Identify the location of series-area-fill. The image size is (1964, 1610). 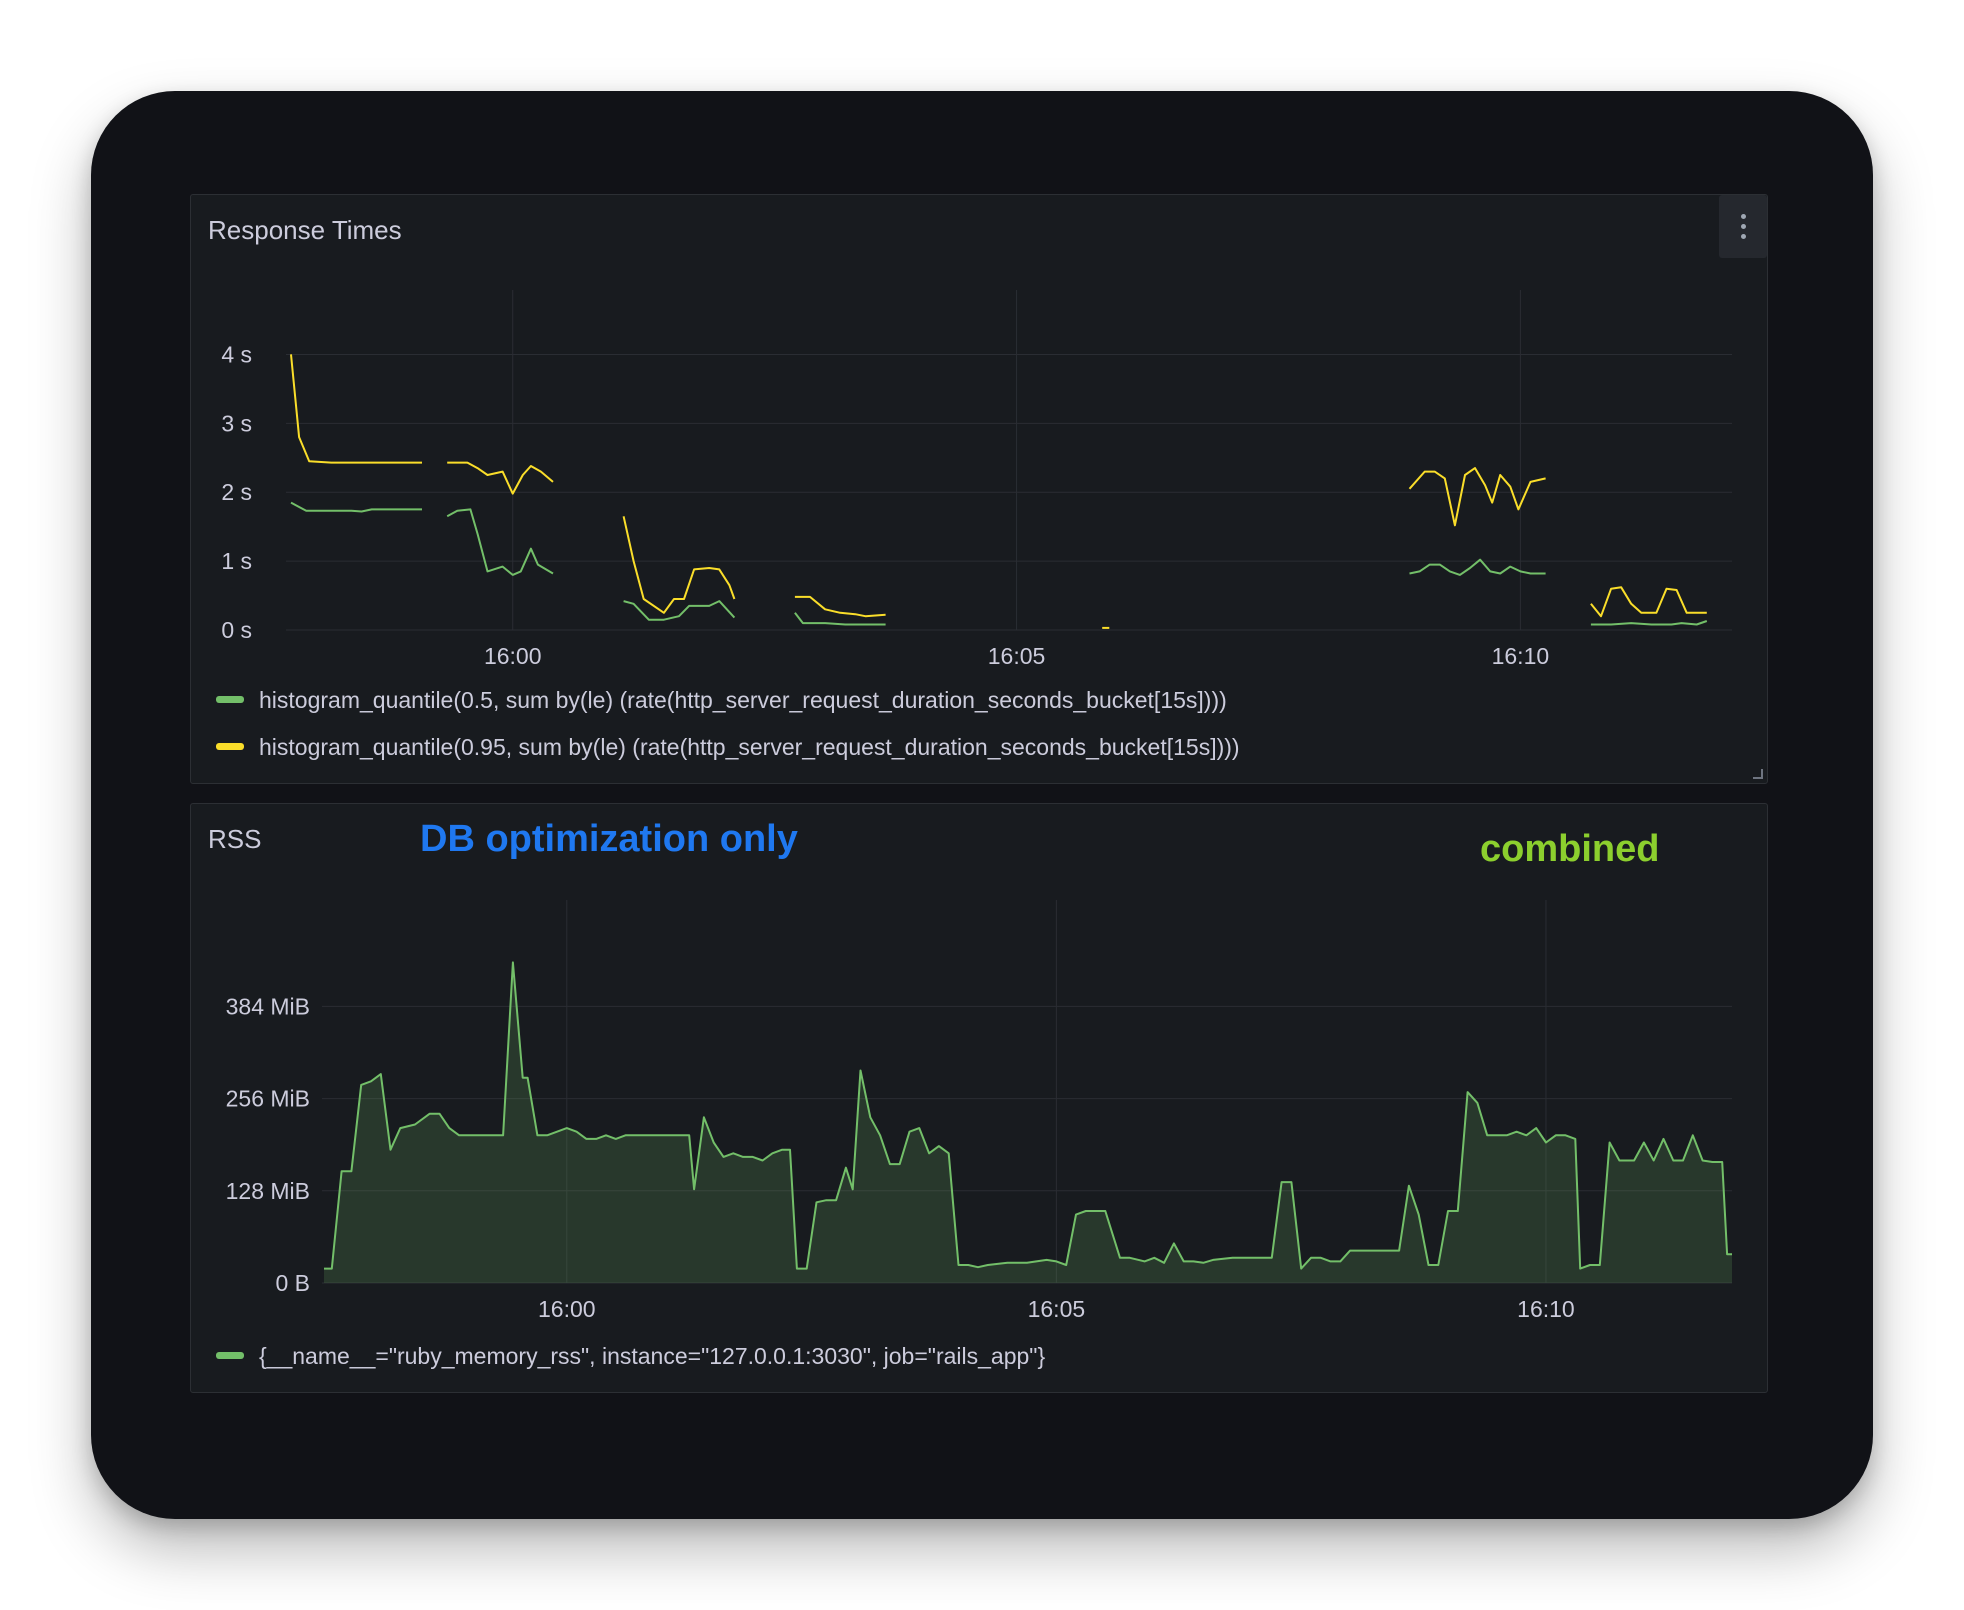
(1027, 1122).